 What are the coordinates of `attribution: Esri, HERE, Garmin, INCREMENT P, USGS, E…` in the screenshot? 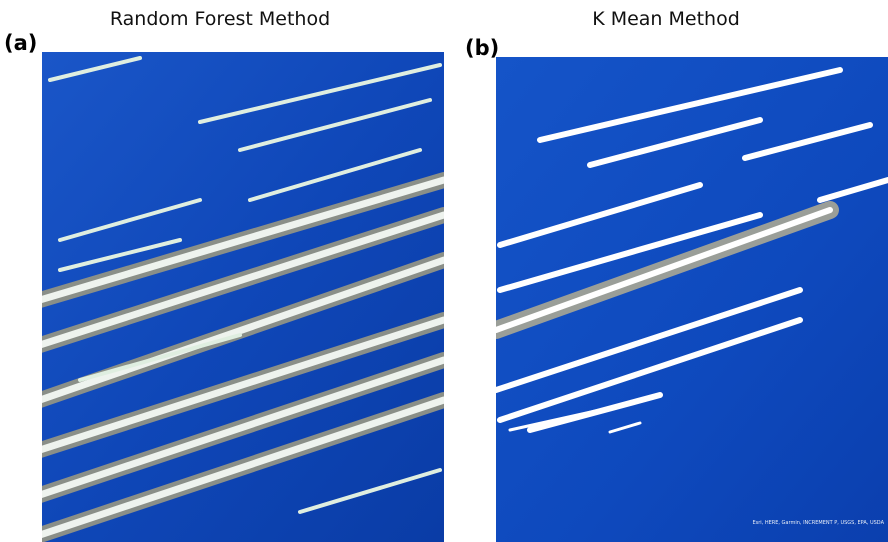 It's located at (818, 523).